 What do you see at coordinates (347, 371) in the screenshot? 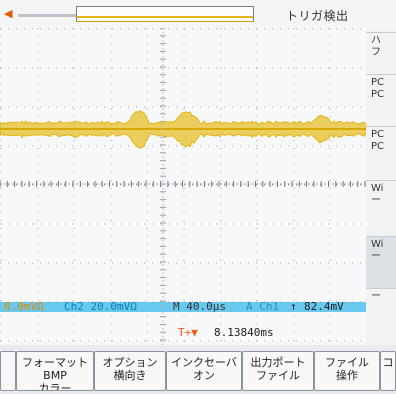
I see `softkey-file-ops: ファイル 操作` at bounding box center [347, 371].